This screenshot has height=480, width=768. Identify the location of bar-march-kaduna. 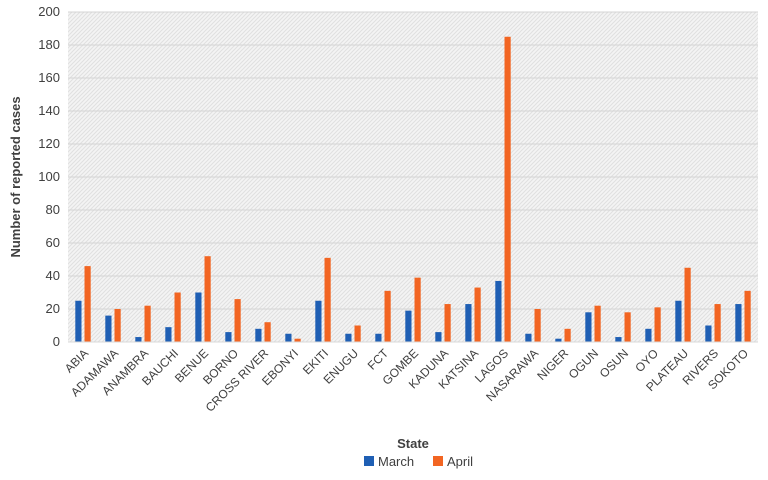
(438, 337).